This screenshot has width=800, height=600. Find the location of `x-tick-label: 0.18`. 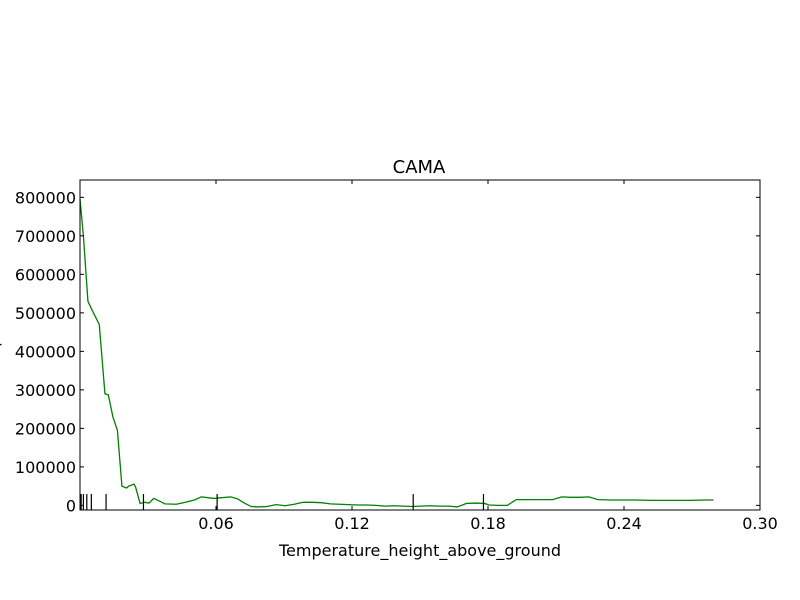

x-tick-label: 0.18 is located at coordinates (488, 523).